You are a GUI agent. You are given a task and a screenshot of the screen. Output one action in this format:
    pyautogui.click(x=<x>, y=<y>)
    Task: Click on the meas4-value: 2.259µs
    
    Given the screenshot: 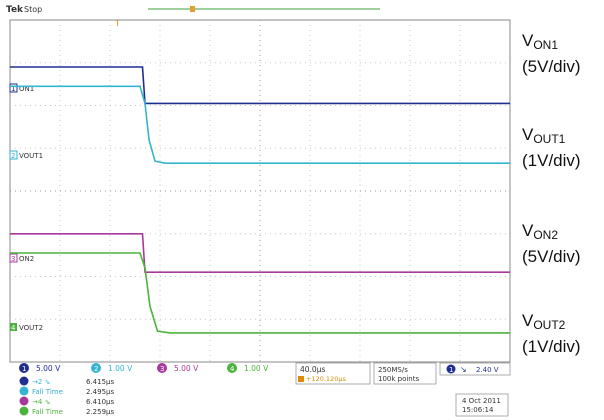 What is the action you would take?
    pyautogui.click(x=100, y=412)
    